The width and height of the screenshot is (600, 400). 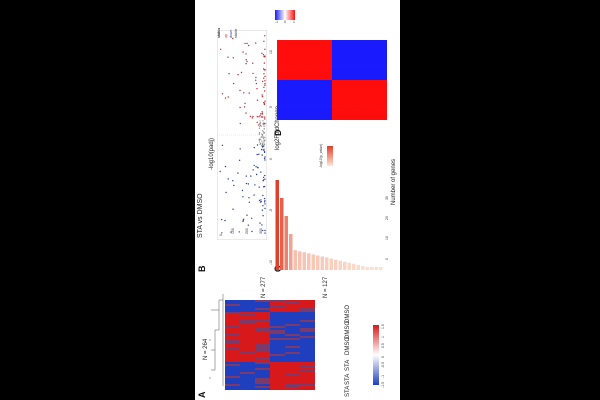 I want to click on panel-b-y-tick: 100, so click(x=233, y=231).